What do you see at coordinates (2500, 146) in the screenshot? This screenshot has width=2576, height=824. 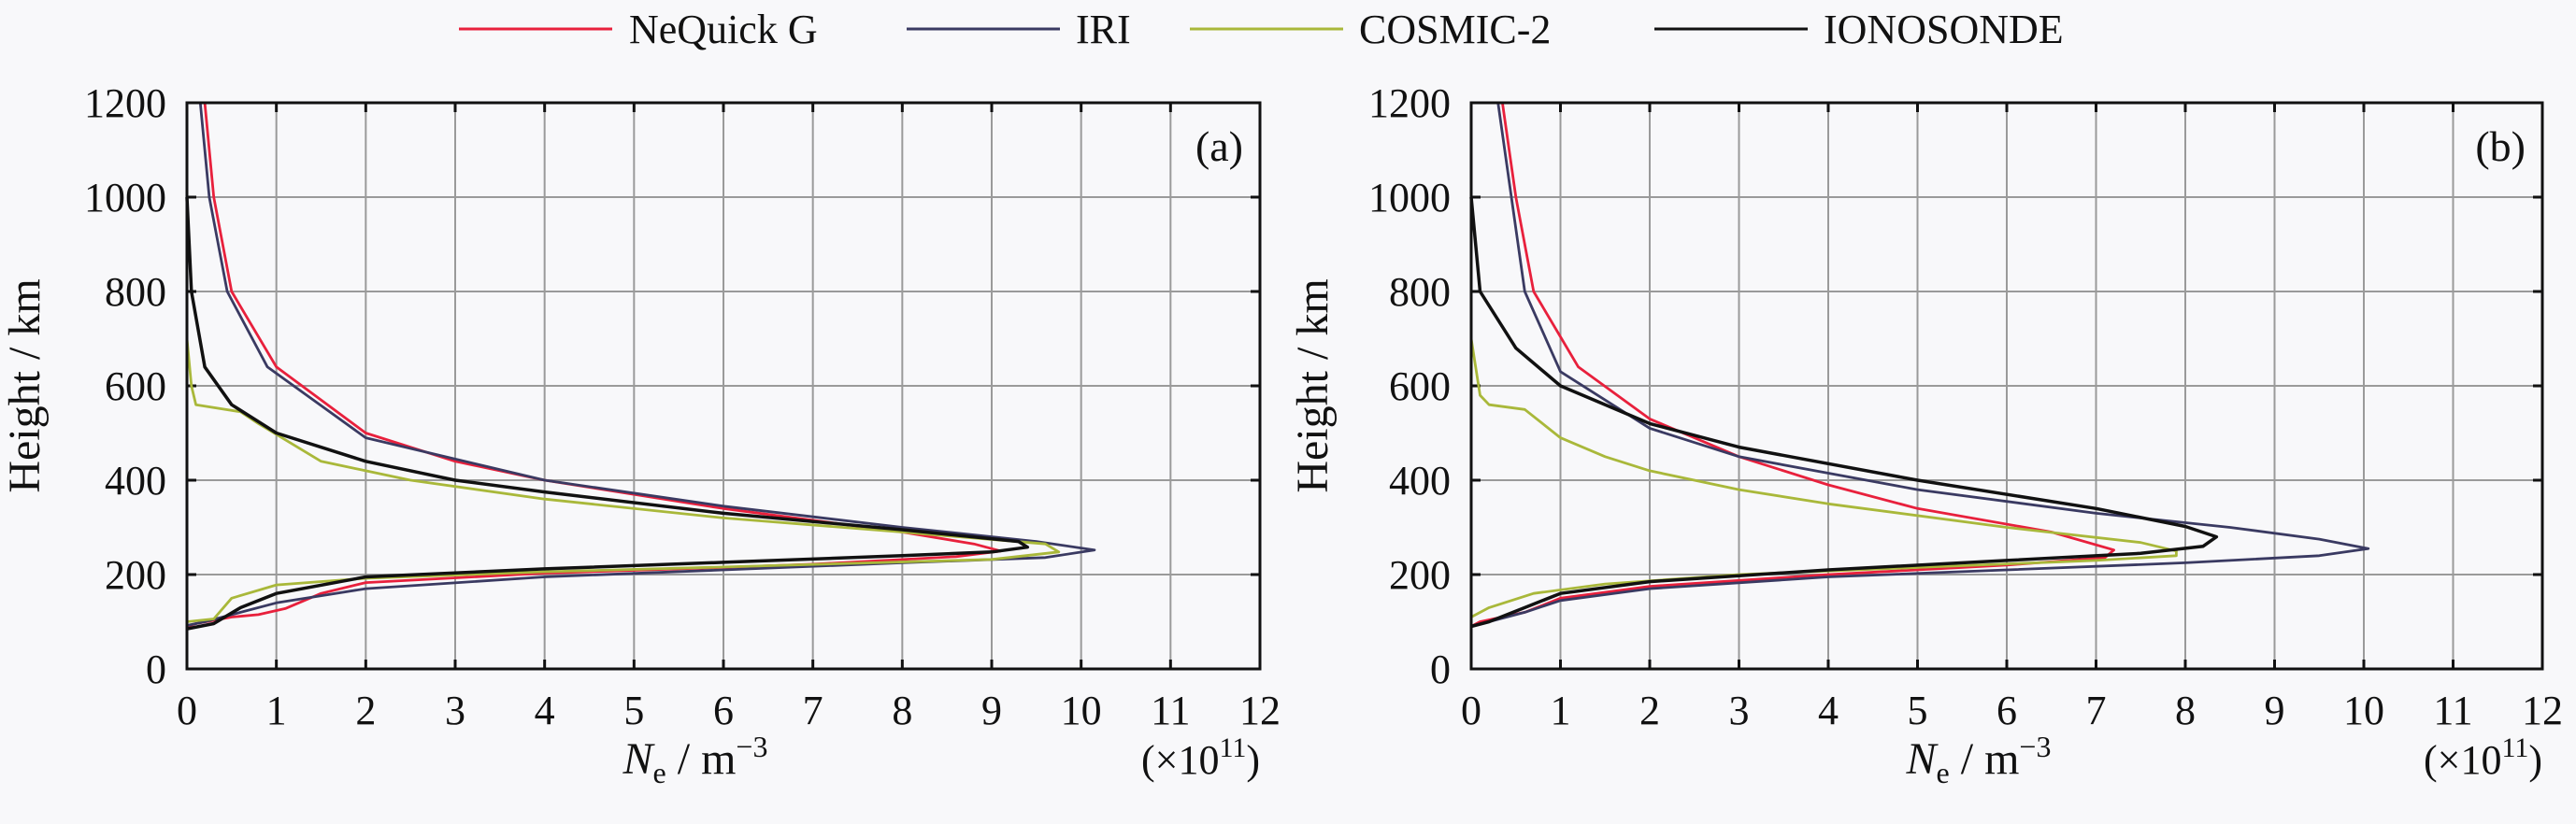 I see `panel-label: (b)` at bounding box center [2500, 146].